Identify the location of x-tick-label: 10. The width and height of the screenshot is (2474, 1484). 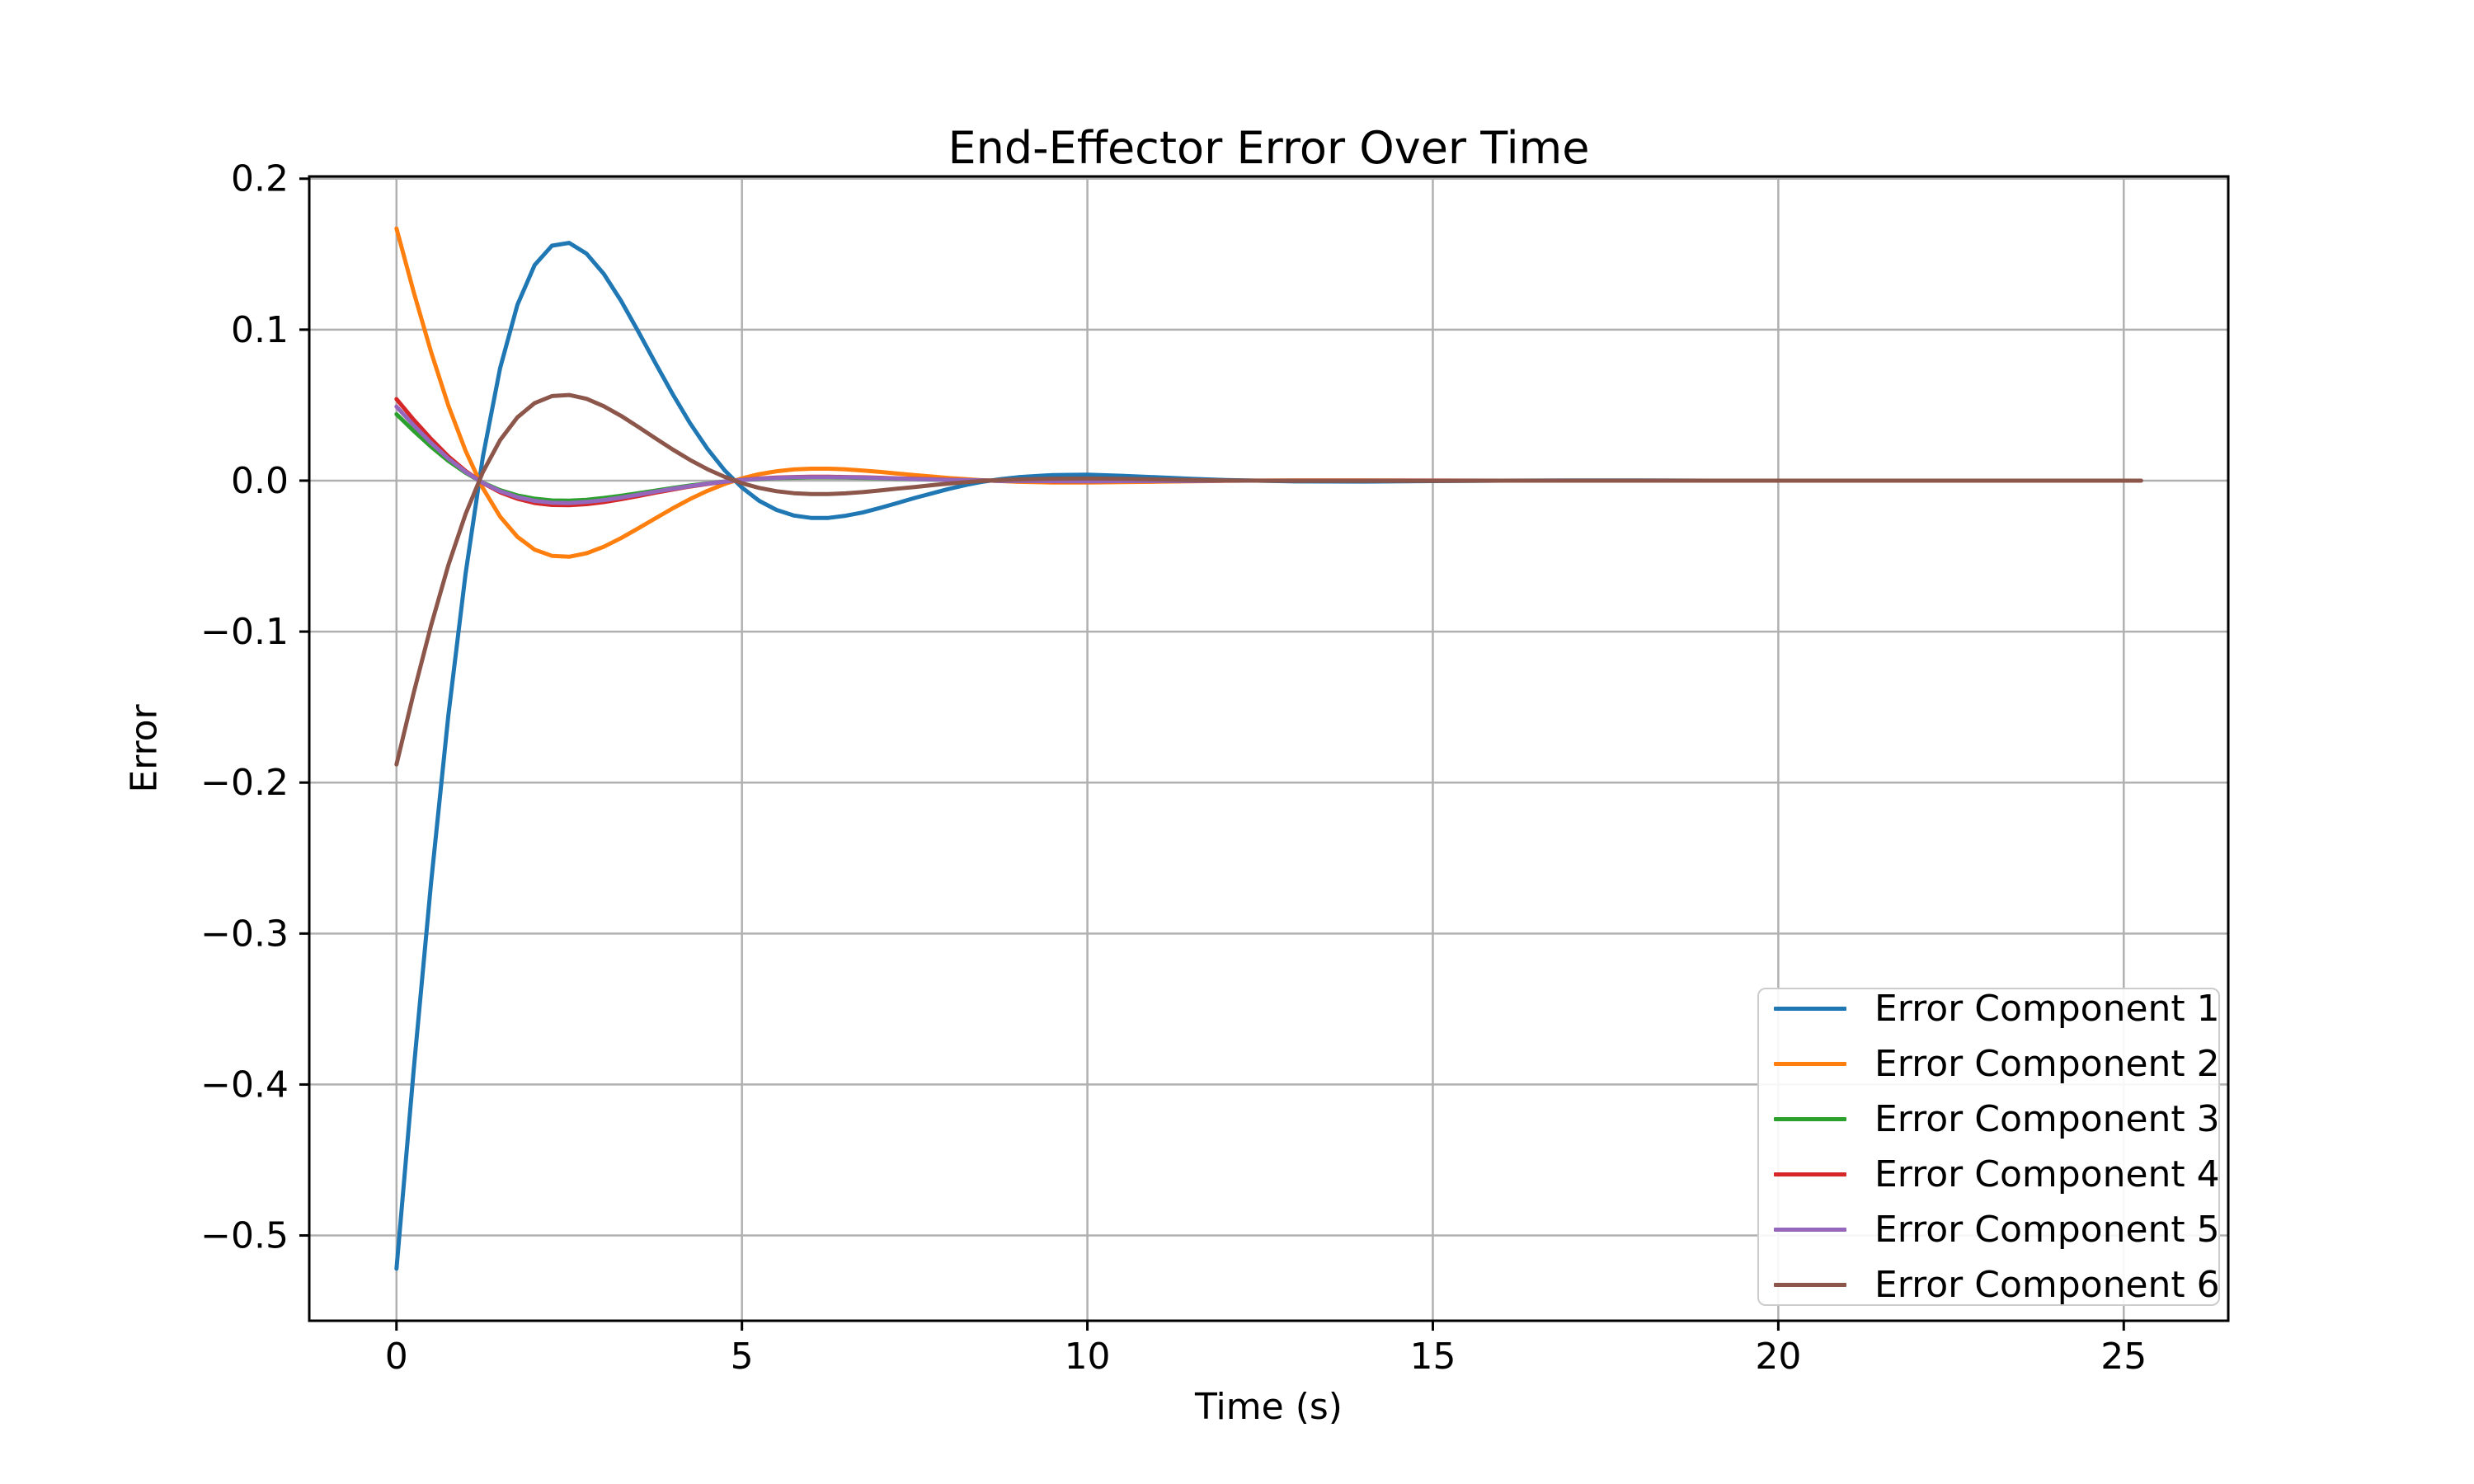
(1088, 1357).